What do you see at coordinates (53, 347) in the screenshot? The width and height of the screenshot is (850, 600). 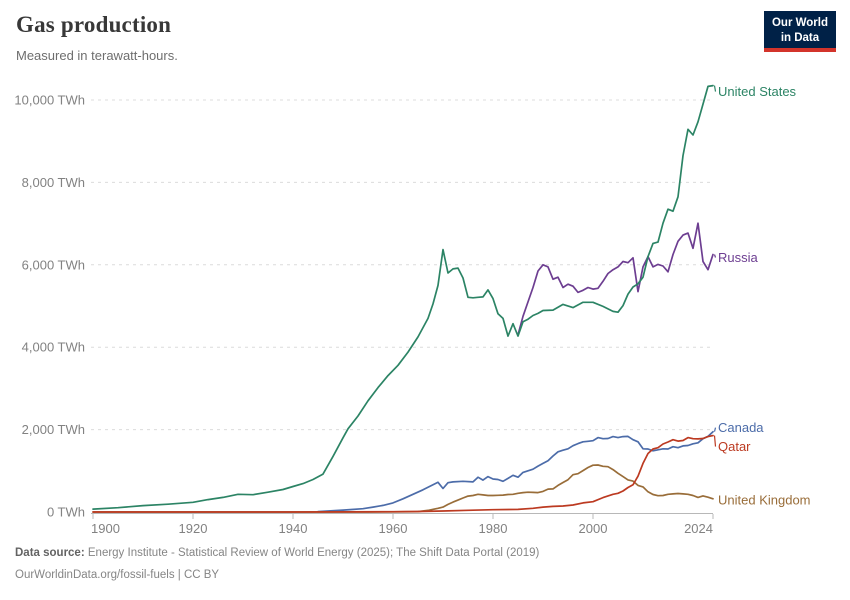 I see `y-tick-label-4000: 4,000 TWh` at bounding box center [53, 347].